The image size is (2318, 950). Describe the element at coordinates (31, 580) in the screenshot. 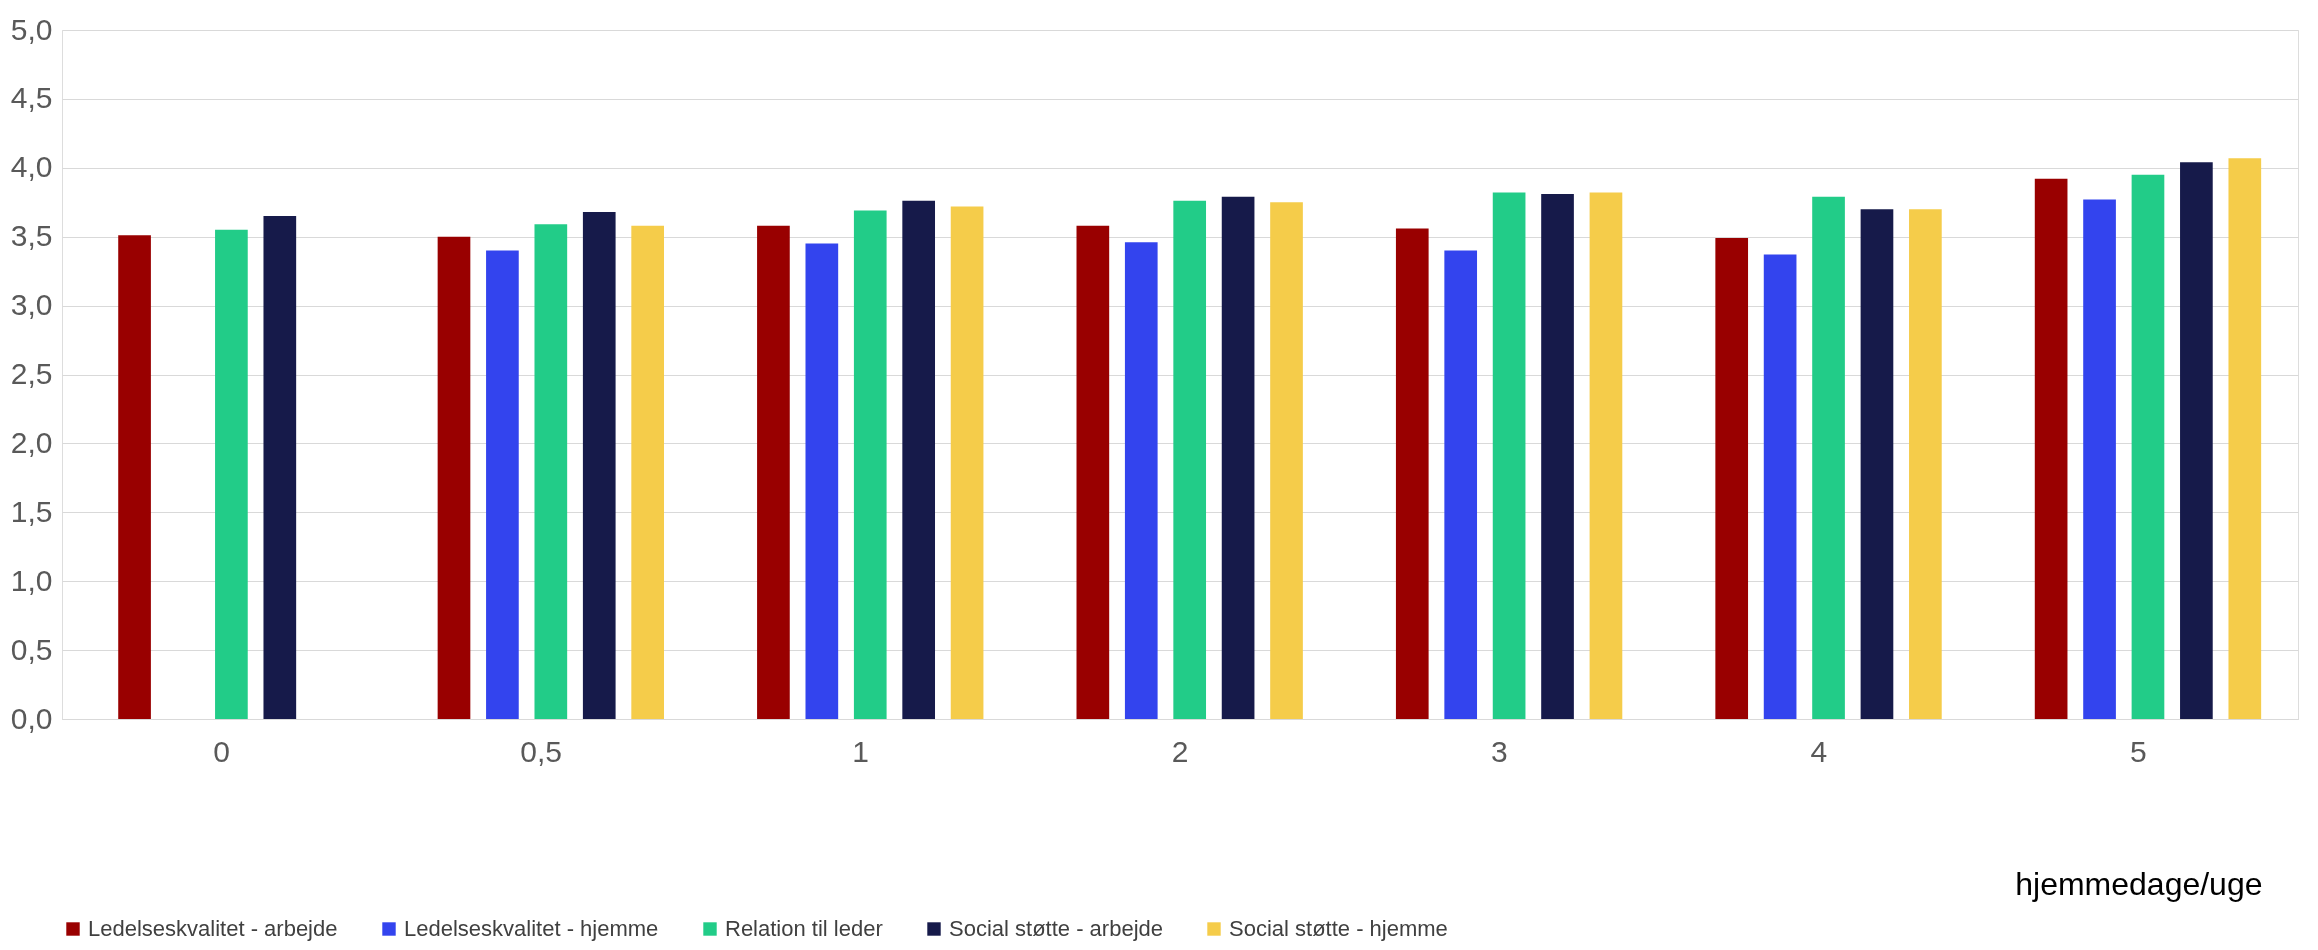

I see `y-tick-label: 1,0` at that location.